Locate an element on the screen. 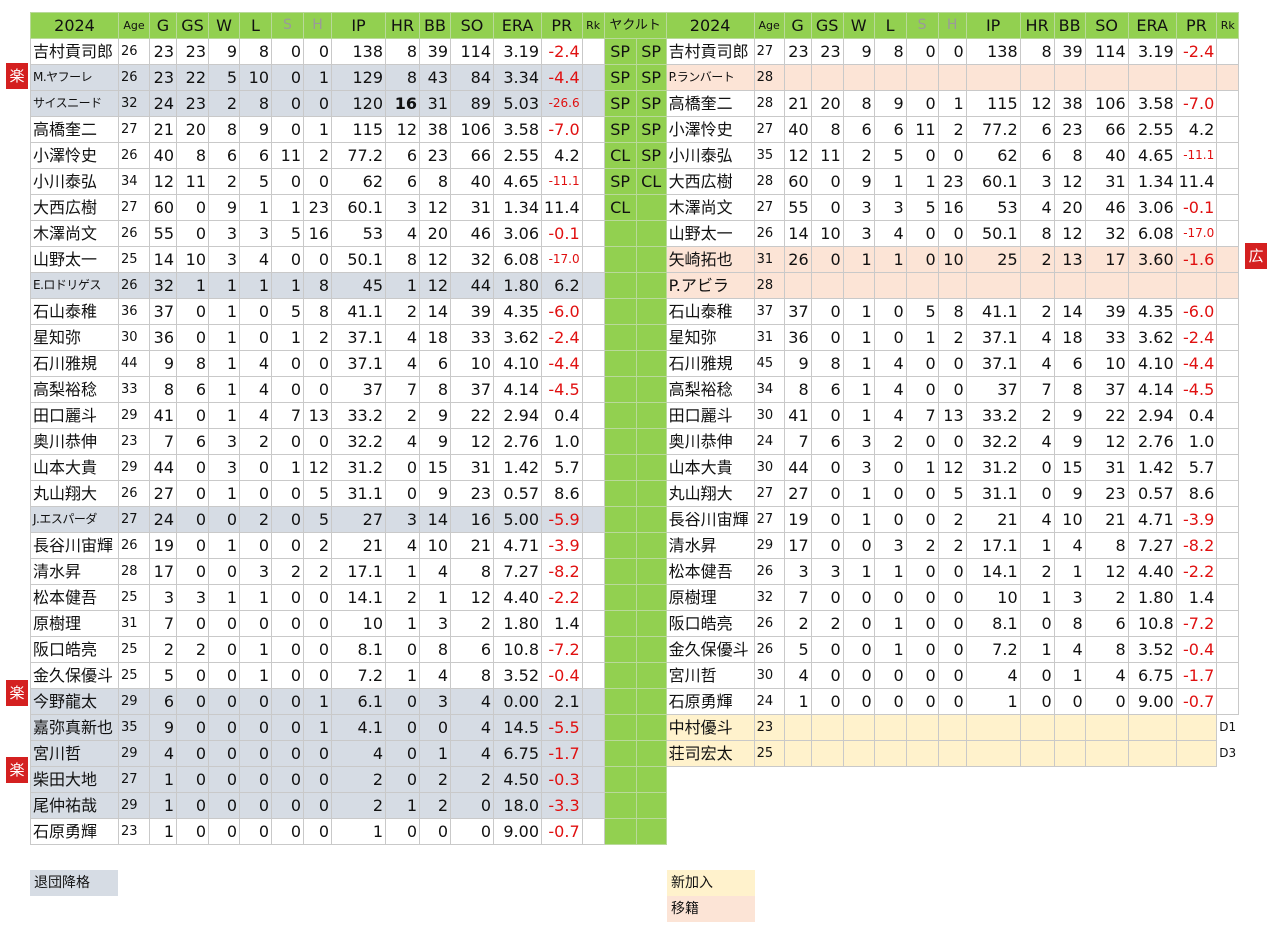 The width and height of the screenshot is (1280, 940). stat-gs is located at coordinates (827, 753).